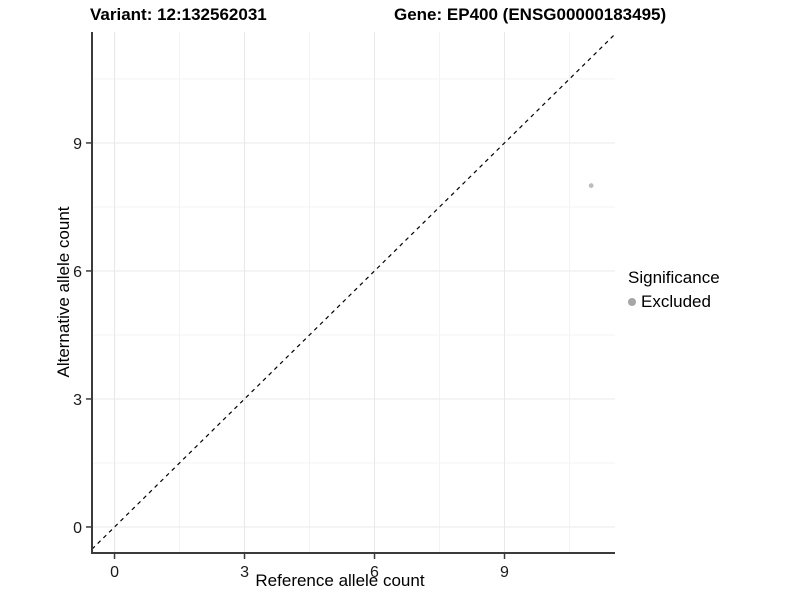 This screenshot has width=800, height=600. What do you see at coordinates (632, 302) in the screenshot?
I see `legend-key-dot-icon` at bounding box center [632, 302].